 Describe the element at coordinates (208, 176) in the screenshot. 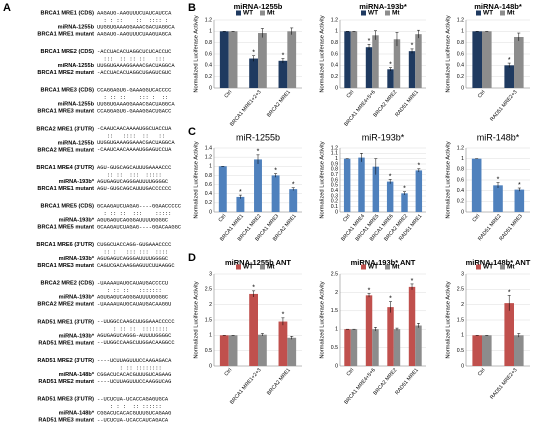

I see `y-tick-label: 0.8` at that location.